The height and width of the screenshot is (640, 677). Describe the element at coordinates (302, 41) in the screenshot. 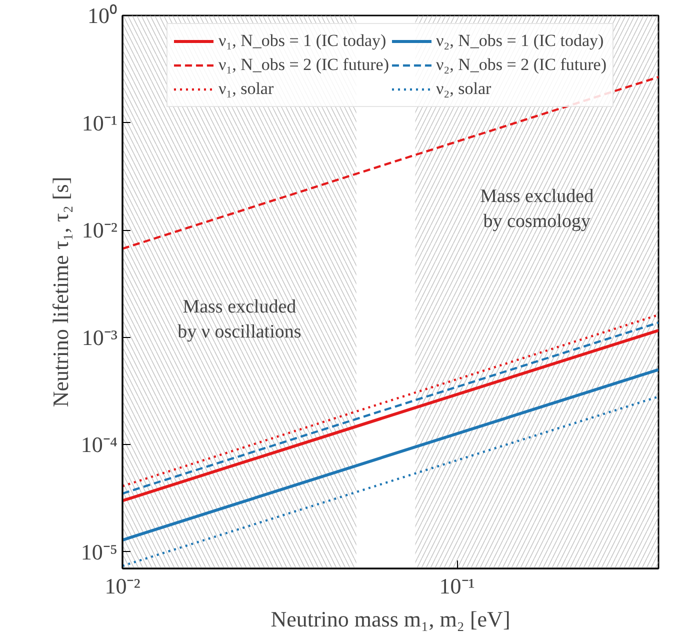

I see `legend-label: ν₁, N_obs = 1 (IC today)` at that location.